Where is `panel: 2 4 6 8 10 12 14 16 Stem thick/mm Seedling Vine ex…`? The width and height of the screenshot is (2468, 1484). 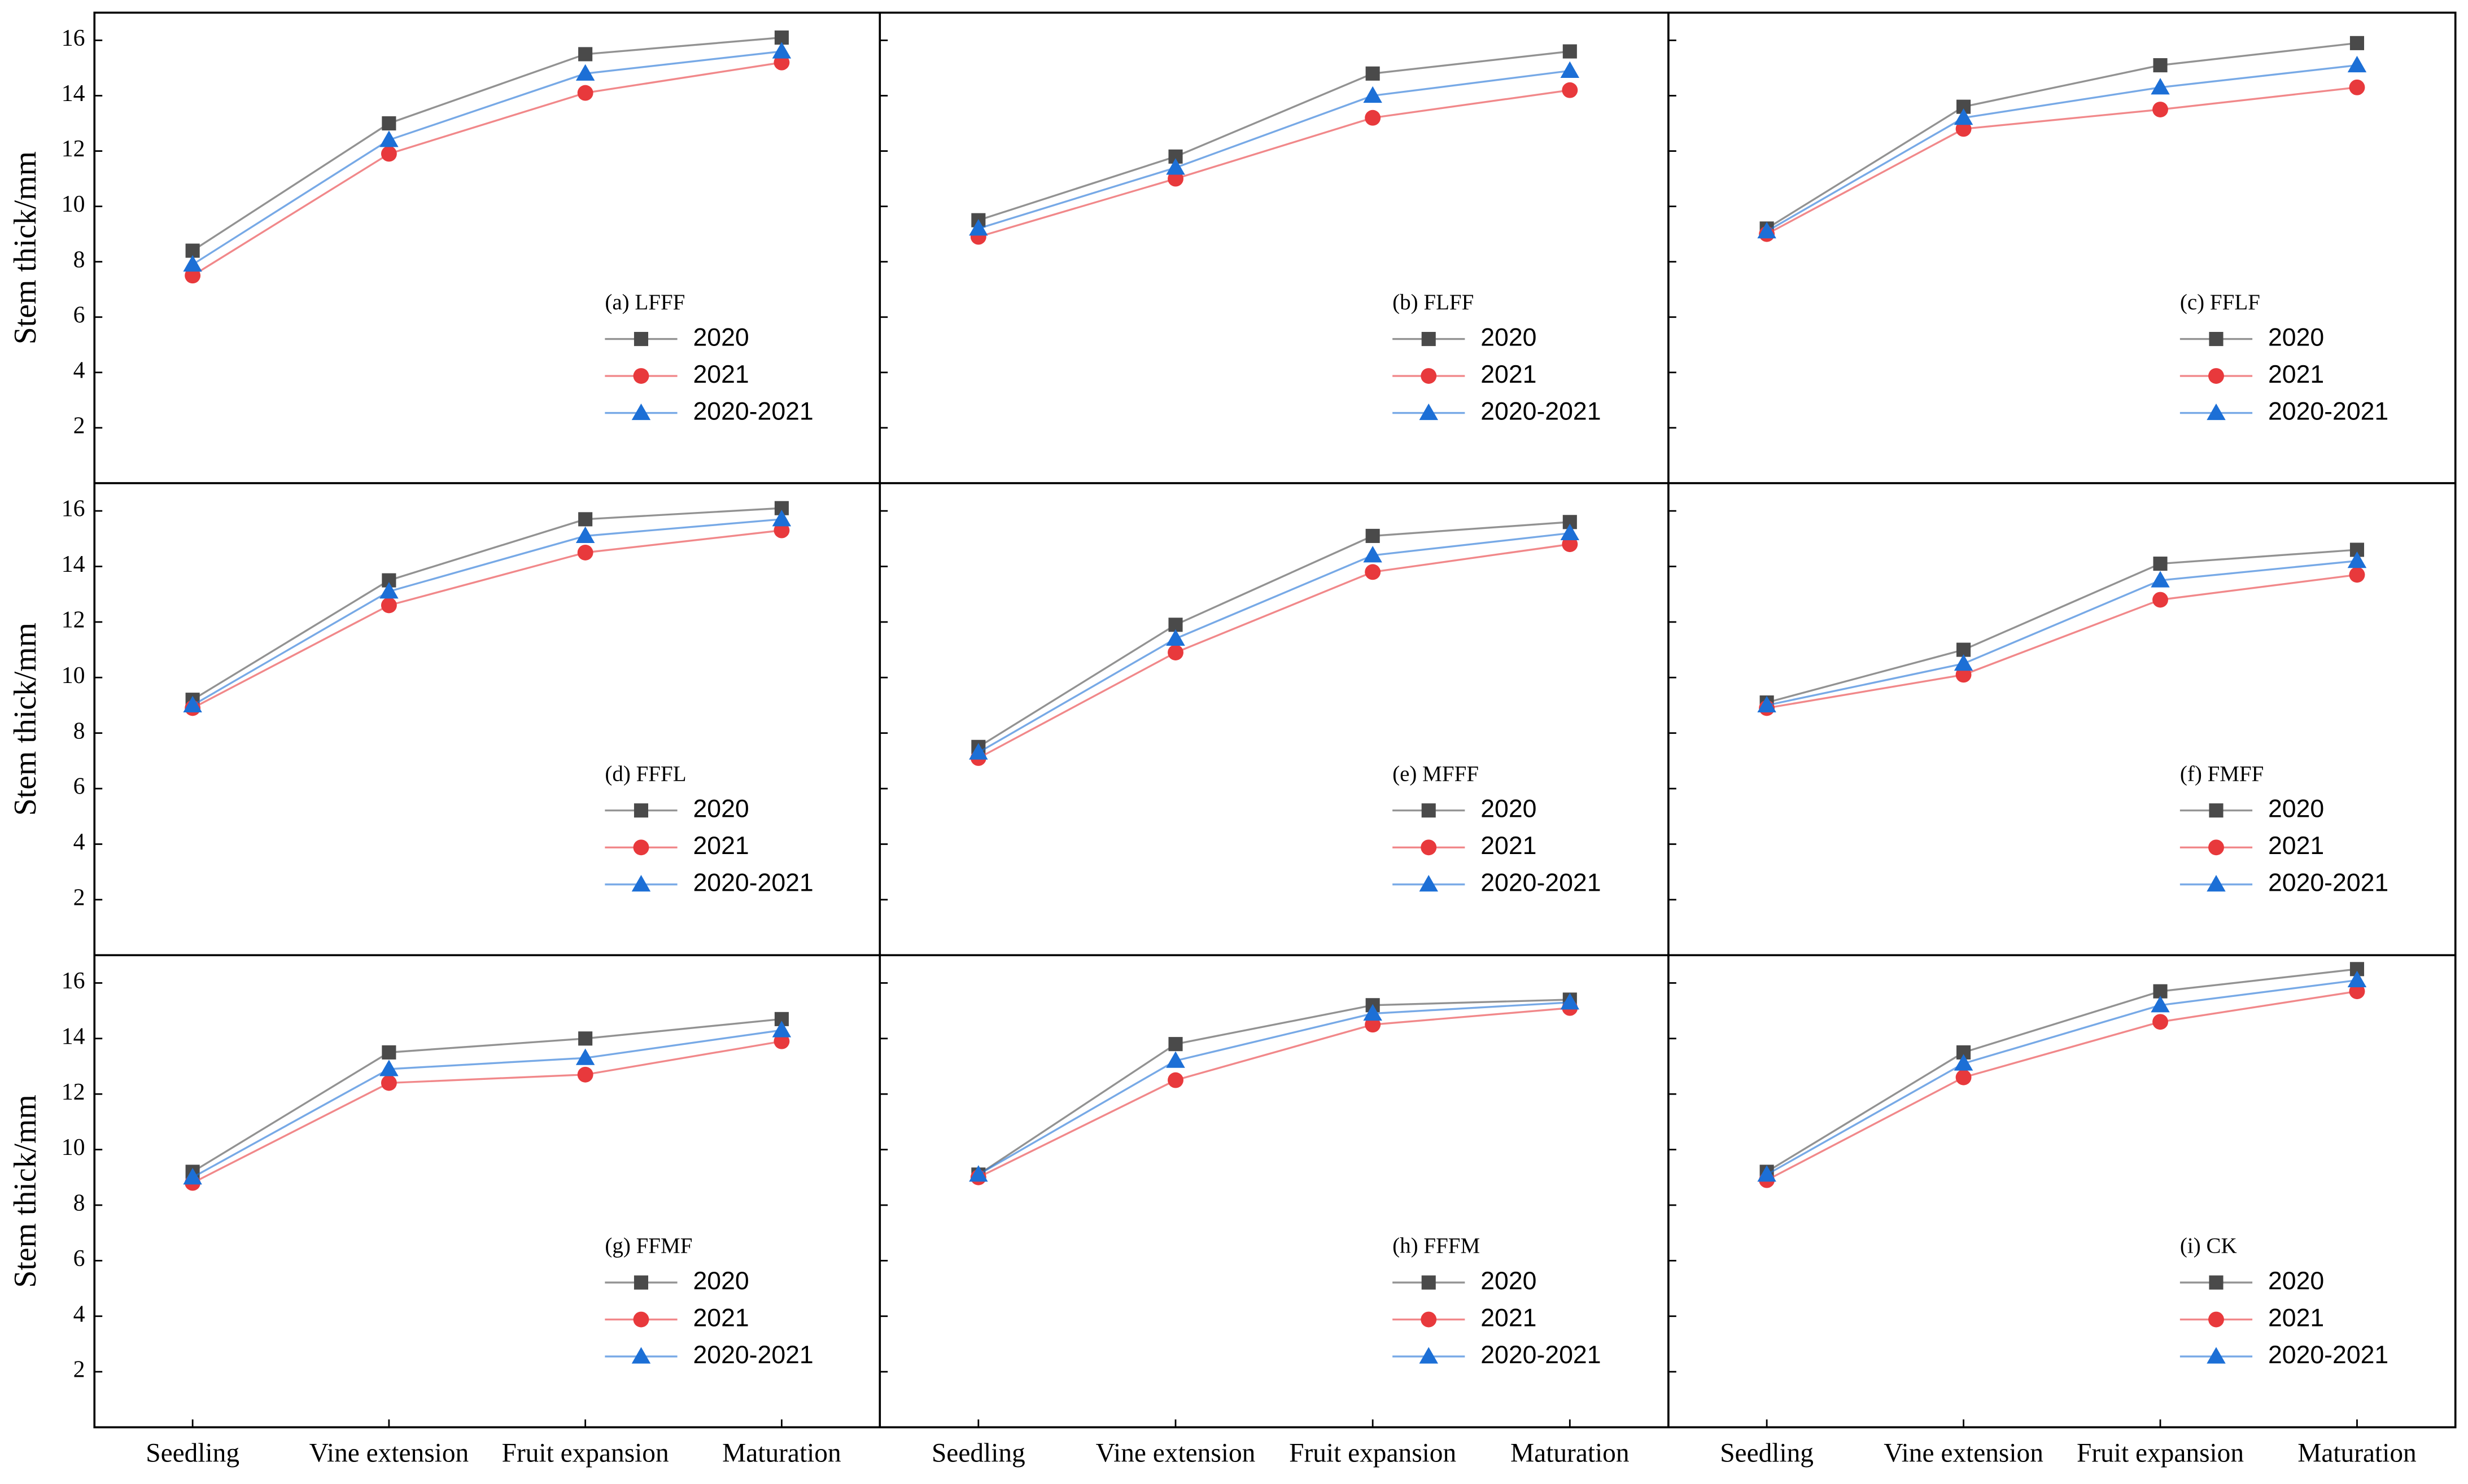 panel: 2 4 6 8 10 12 14 16 Stem thick/mm Seedling Vine ex… is located at coordinates (444, 1211).